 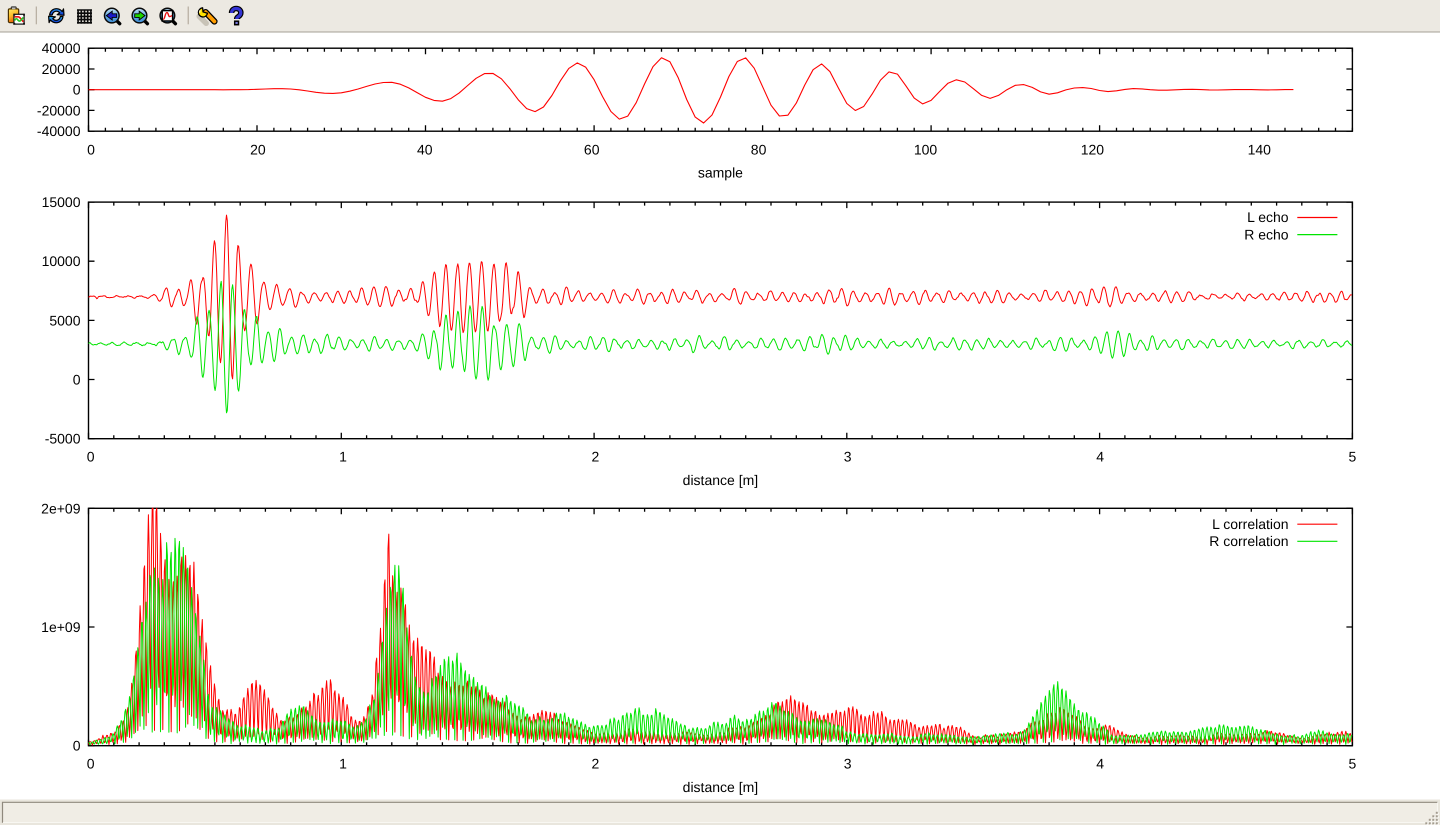 What do you see at coordinates (1250, 524) in the screenshot?
I see `svg-text: L correlation` at bounding box center [1250, 524].